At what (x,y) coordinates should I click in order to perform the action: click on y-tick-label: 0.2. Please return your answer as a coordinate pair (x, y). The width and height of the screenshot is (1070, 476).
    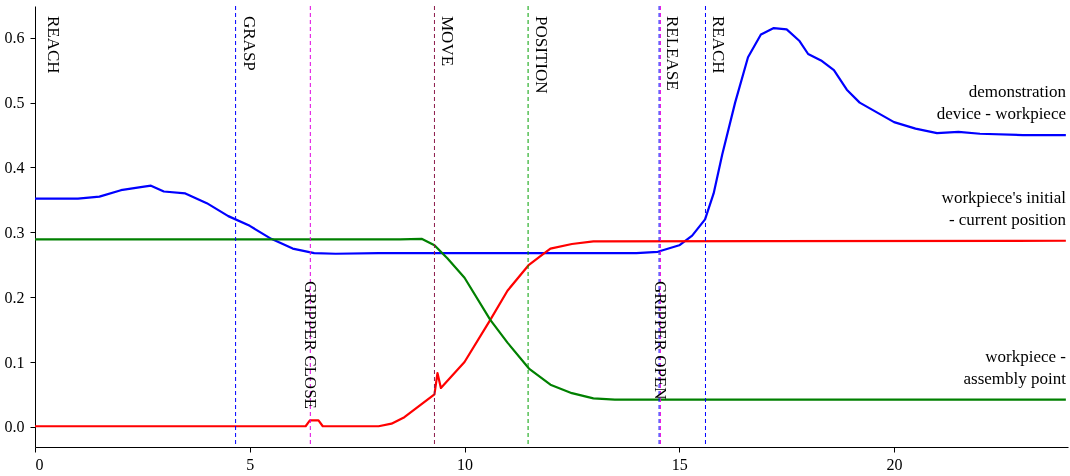
    Looking at the image, I should click on (14, 297).